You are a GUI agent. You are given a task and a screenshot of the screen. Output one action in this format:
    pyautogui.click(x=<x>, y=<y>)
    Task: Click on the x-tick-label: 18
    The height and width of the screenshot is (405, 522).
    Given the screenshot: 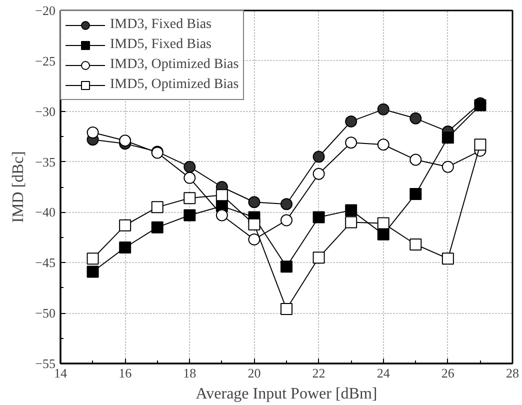 What is the action you would take?
    pyautogui.click(x=189, y=373)
    